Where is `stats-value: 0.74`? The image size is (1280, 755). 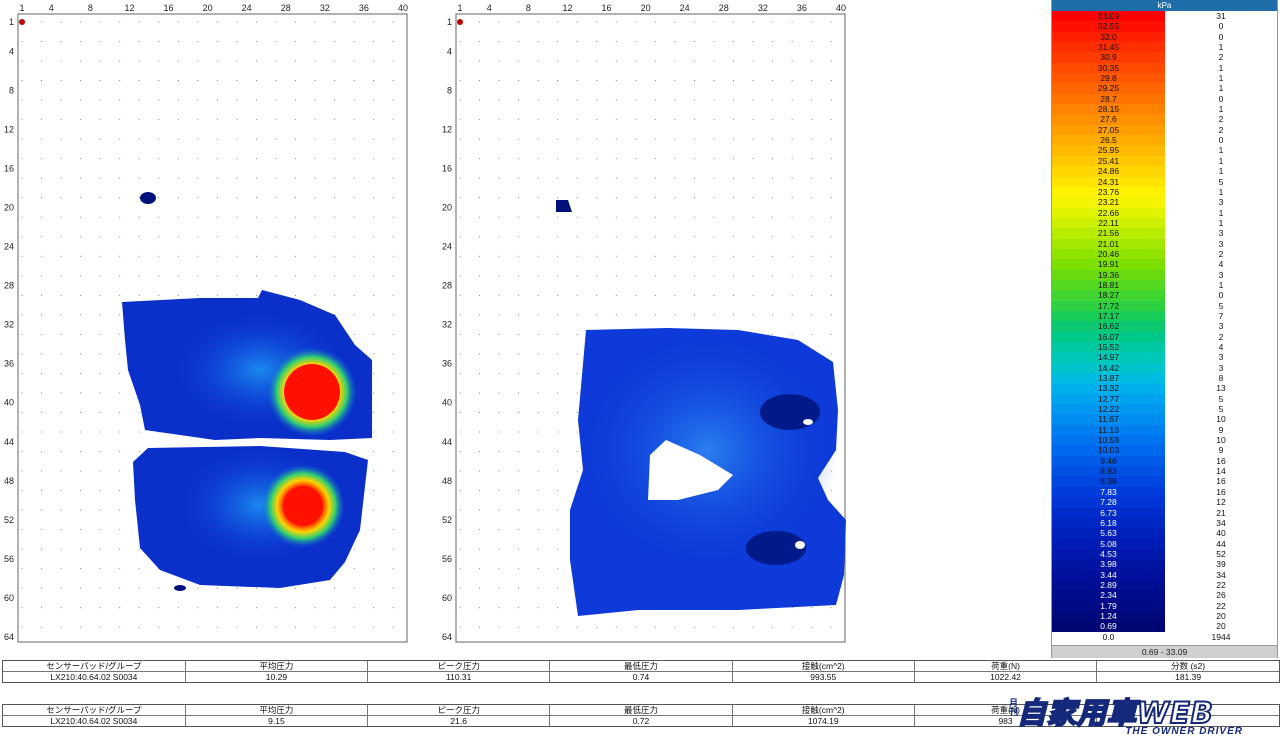
stats-value: 0.74 is located at coordinates (641, 676).